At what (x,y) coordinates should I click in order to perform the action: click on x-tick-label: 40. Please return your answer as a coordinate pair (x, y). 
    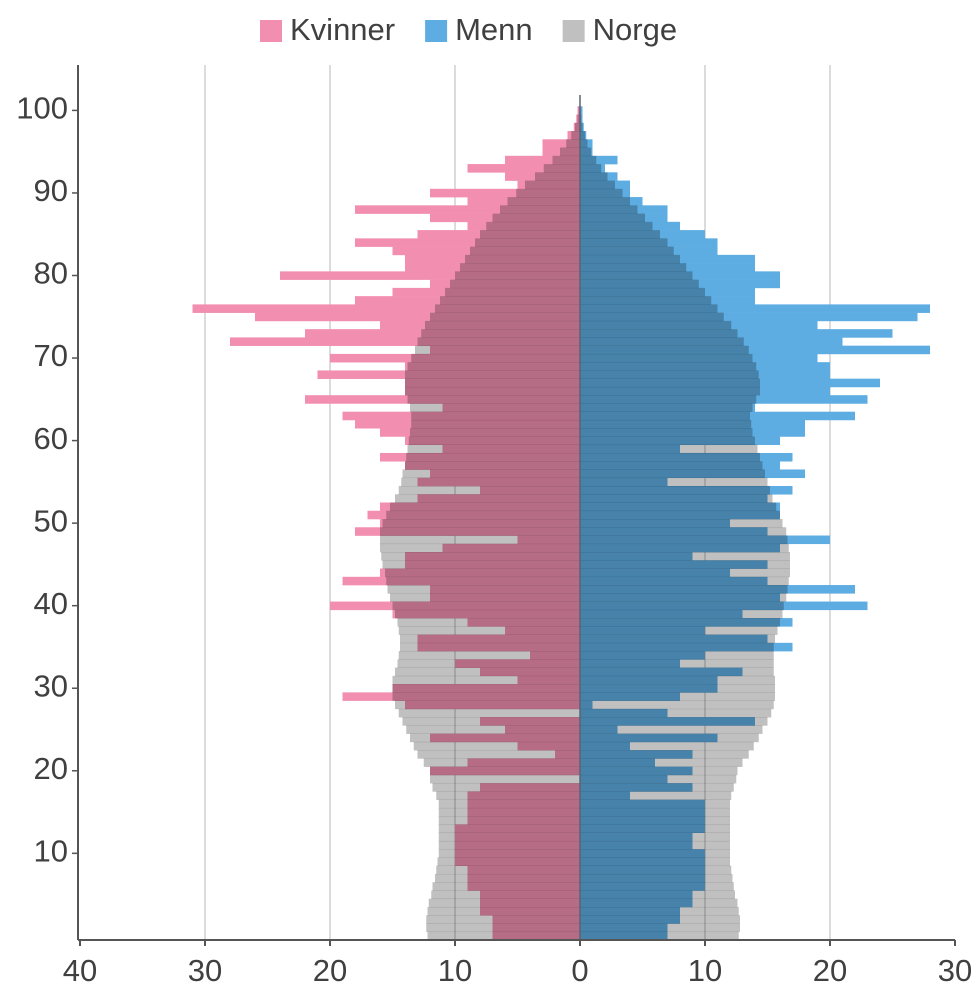
    Looking at the image, I should click on (80, 969).